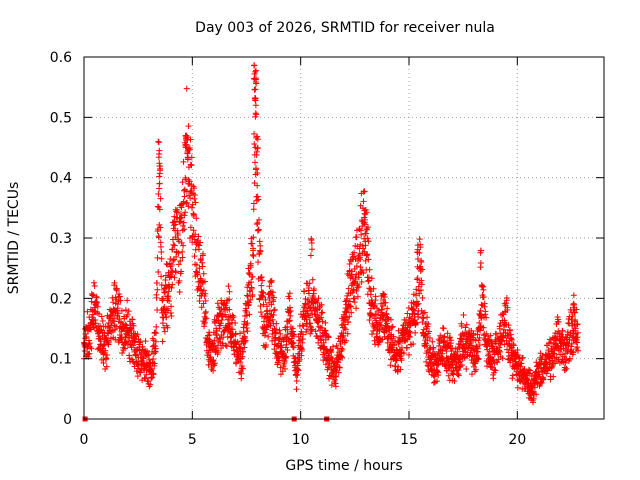  What do you see at coordinates (409, 440) in the screenshot?
I see `x-tick-label: 15` at bounding box center [409, 440].